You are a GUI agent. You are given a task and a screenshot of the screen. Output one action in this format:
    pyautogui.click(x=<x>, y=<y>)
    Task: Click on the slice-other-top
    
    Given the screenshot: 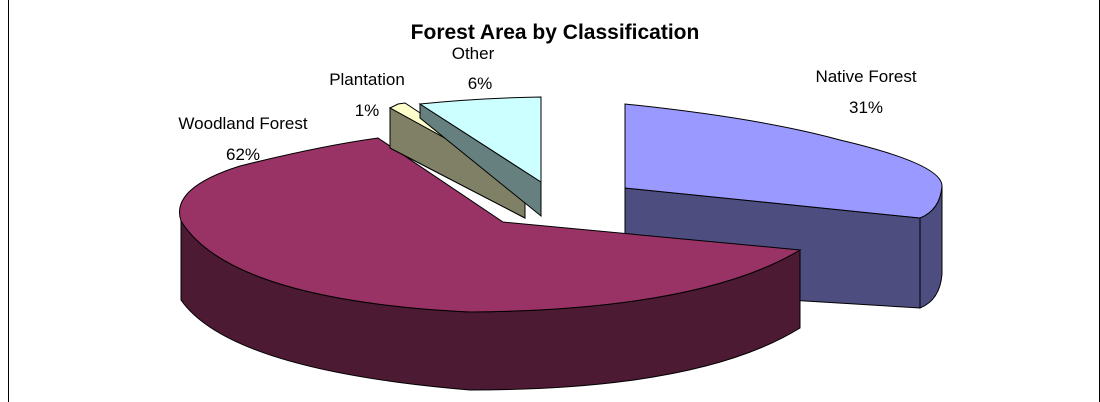 What is the action you would take?
    pyautogui.click(x=480, y=139)
    